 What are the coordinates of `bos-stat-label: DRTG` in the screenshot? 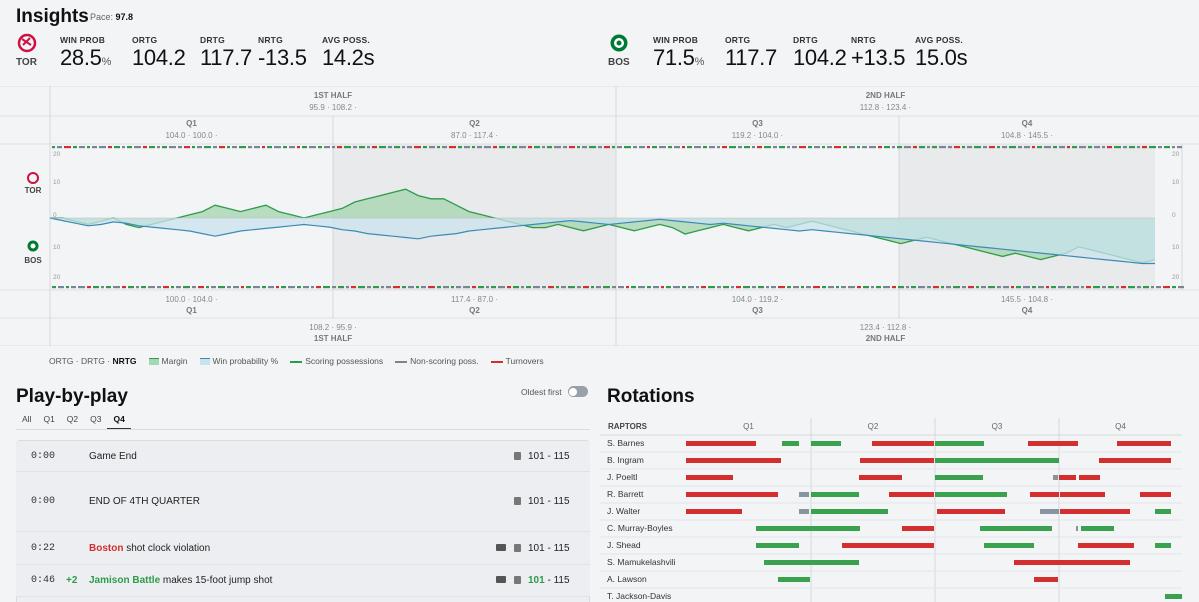 It's located at (805, 40).